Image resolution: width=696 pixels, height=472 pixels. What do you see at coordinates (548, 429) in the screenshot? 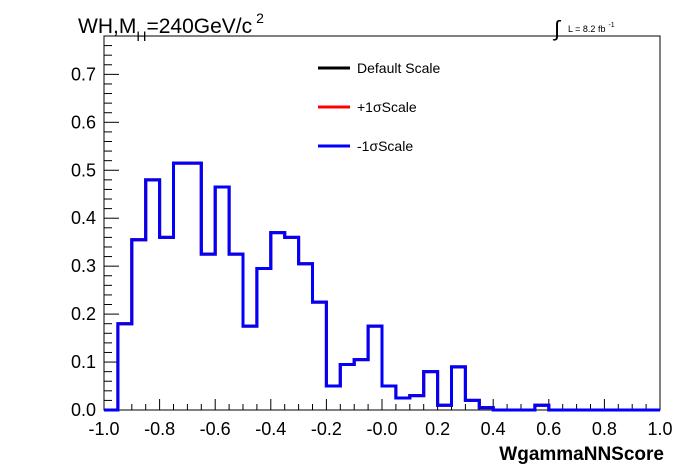
I see `x-tick-label: 0.6` at bounding box center [548, 429].